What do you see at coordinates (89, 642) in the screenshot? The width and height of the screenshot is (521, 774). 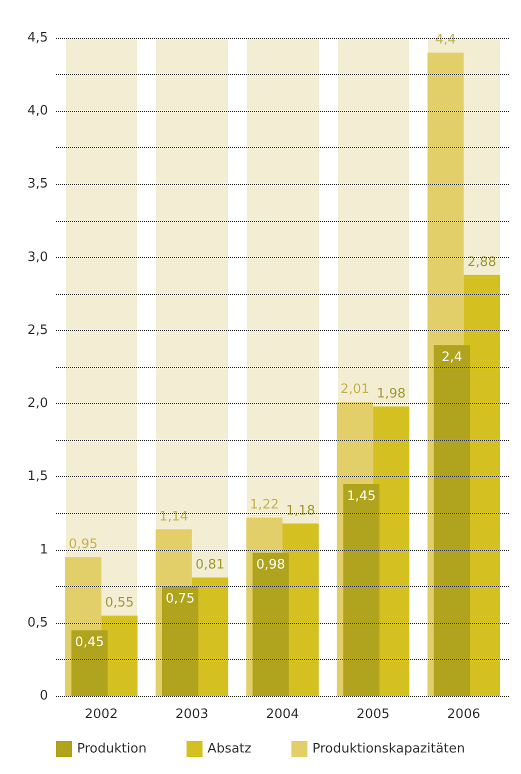 I see `data-label: 0,45` at bounding box center [89, 642].